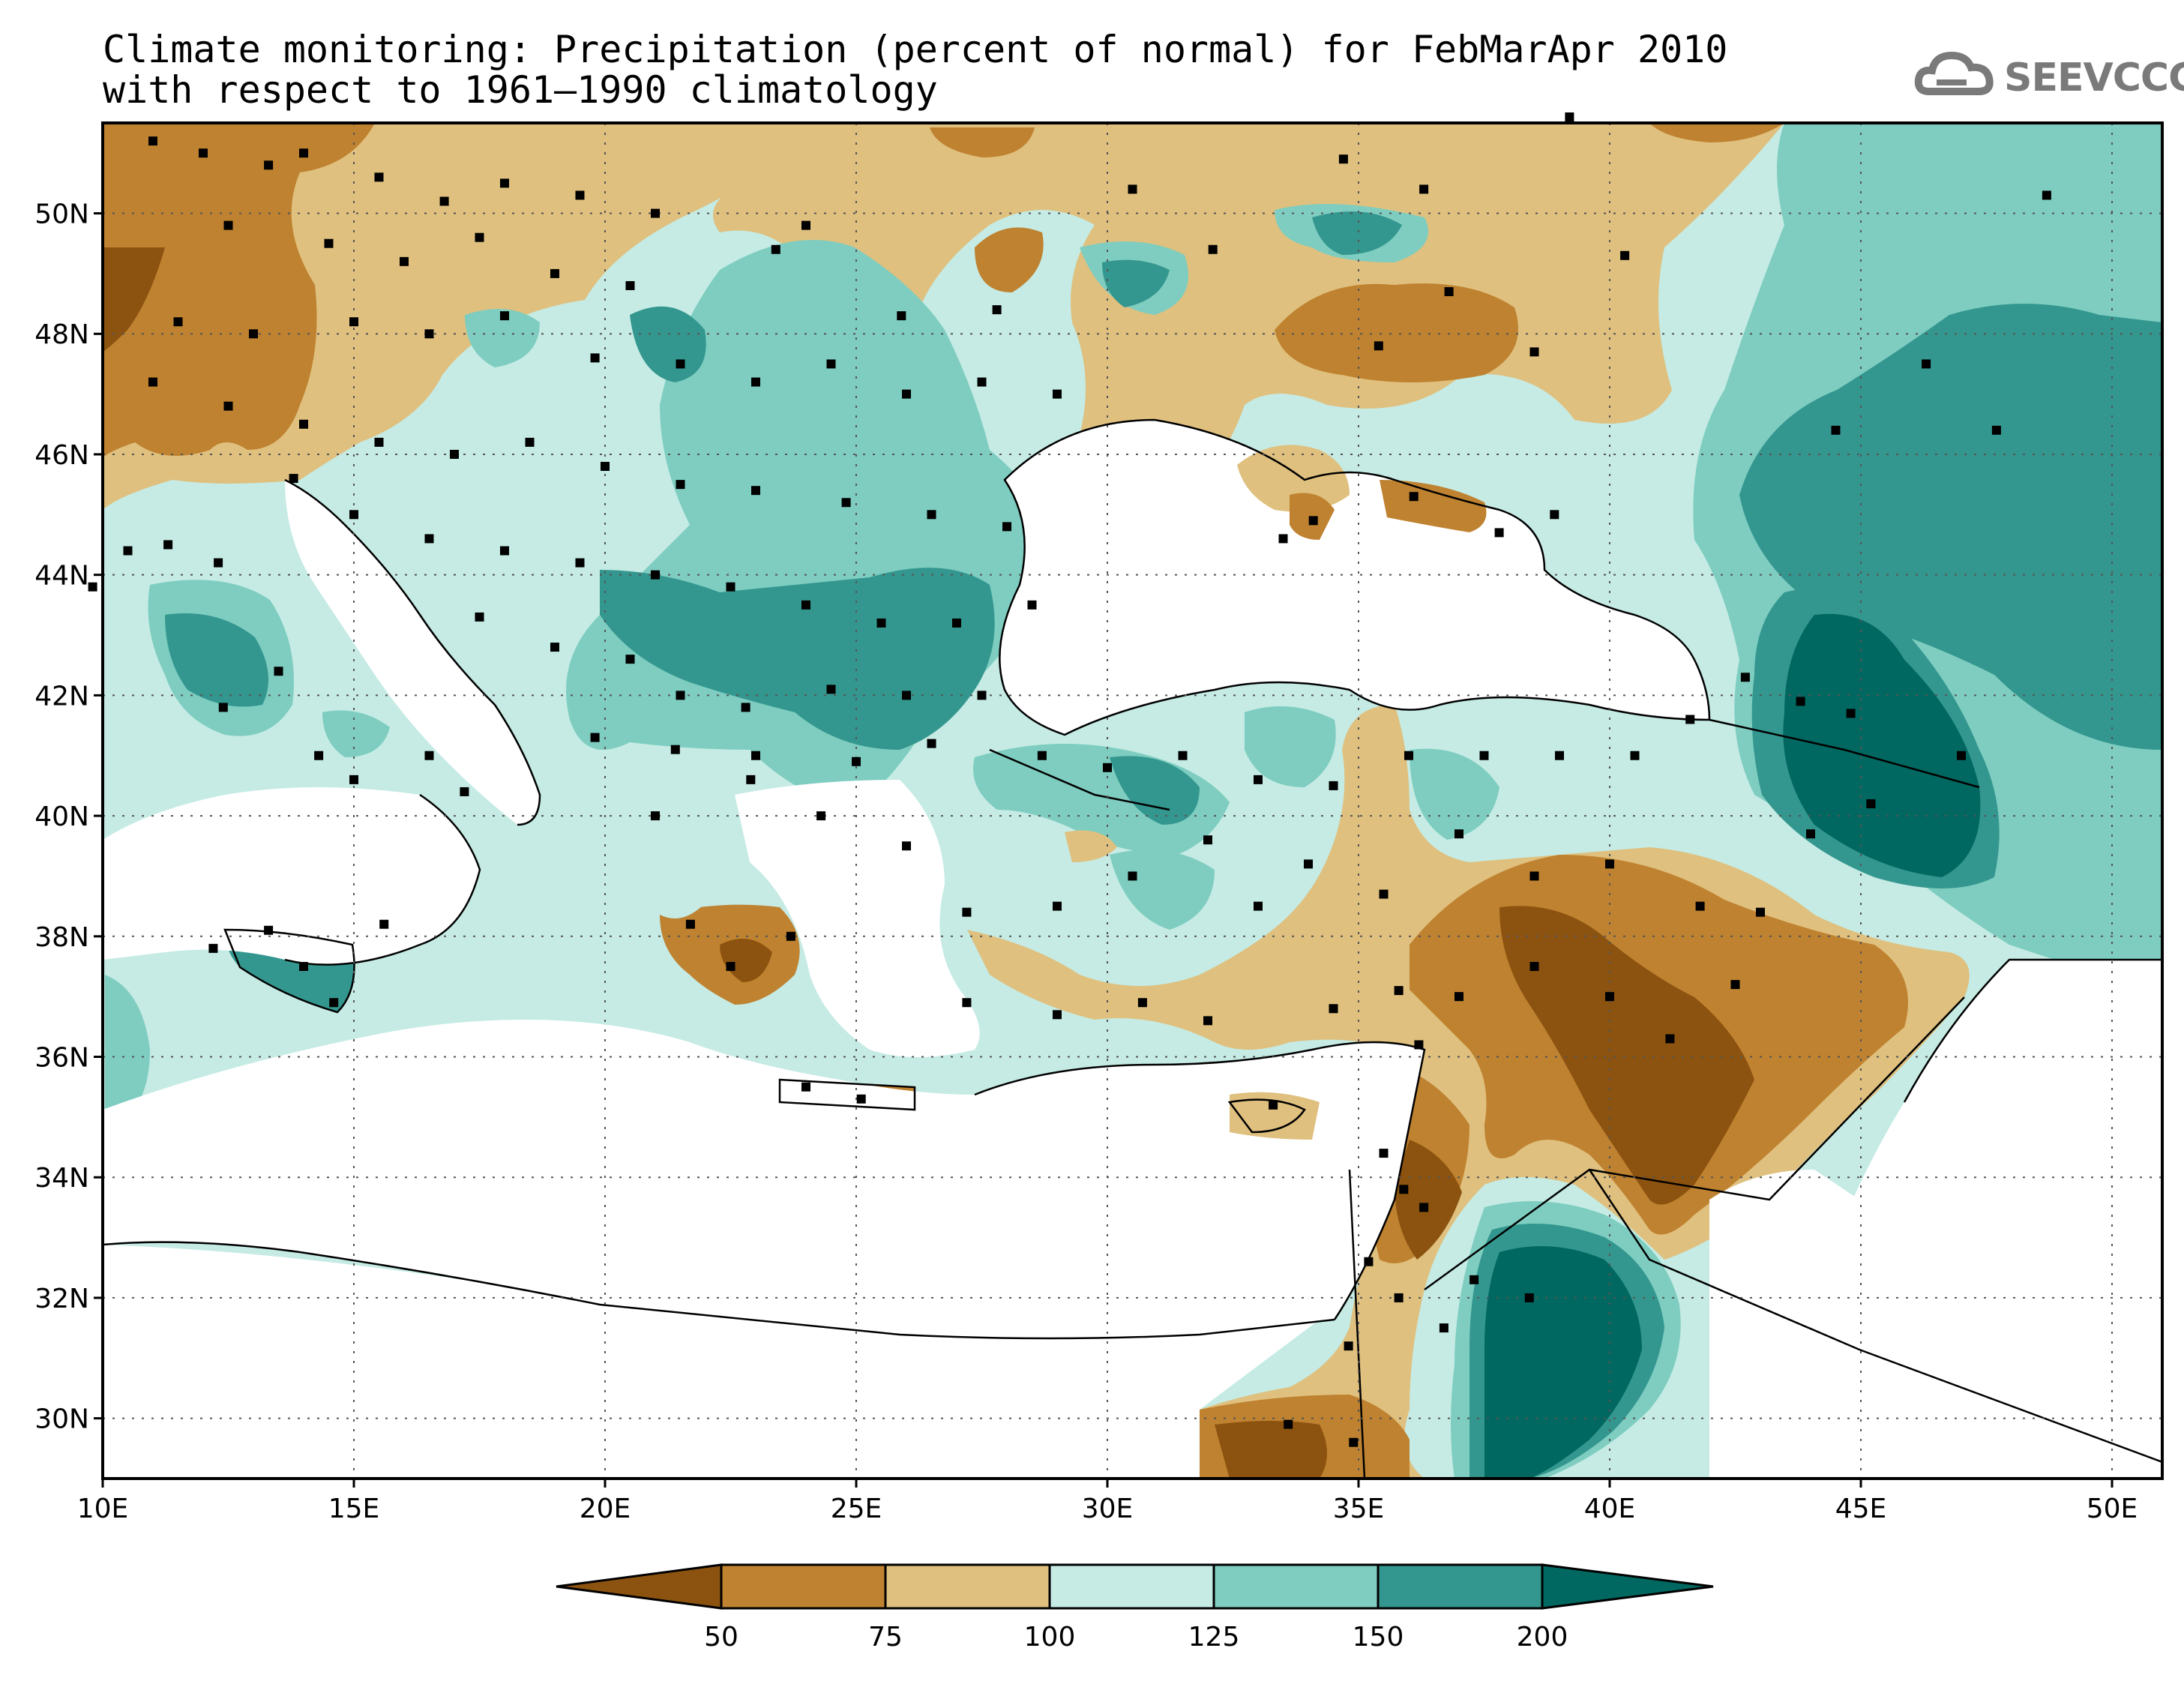 The image size is (2184, 1687). I want to click on chart-subtitle: with respect to 1961–1990 climatology, so click(520, 90).